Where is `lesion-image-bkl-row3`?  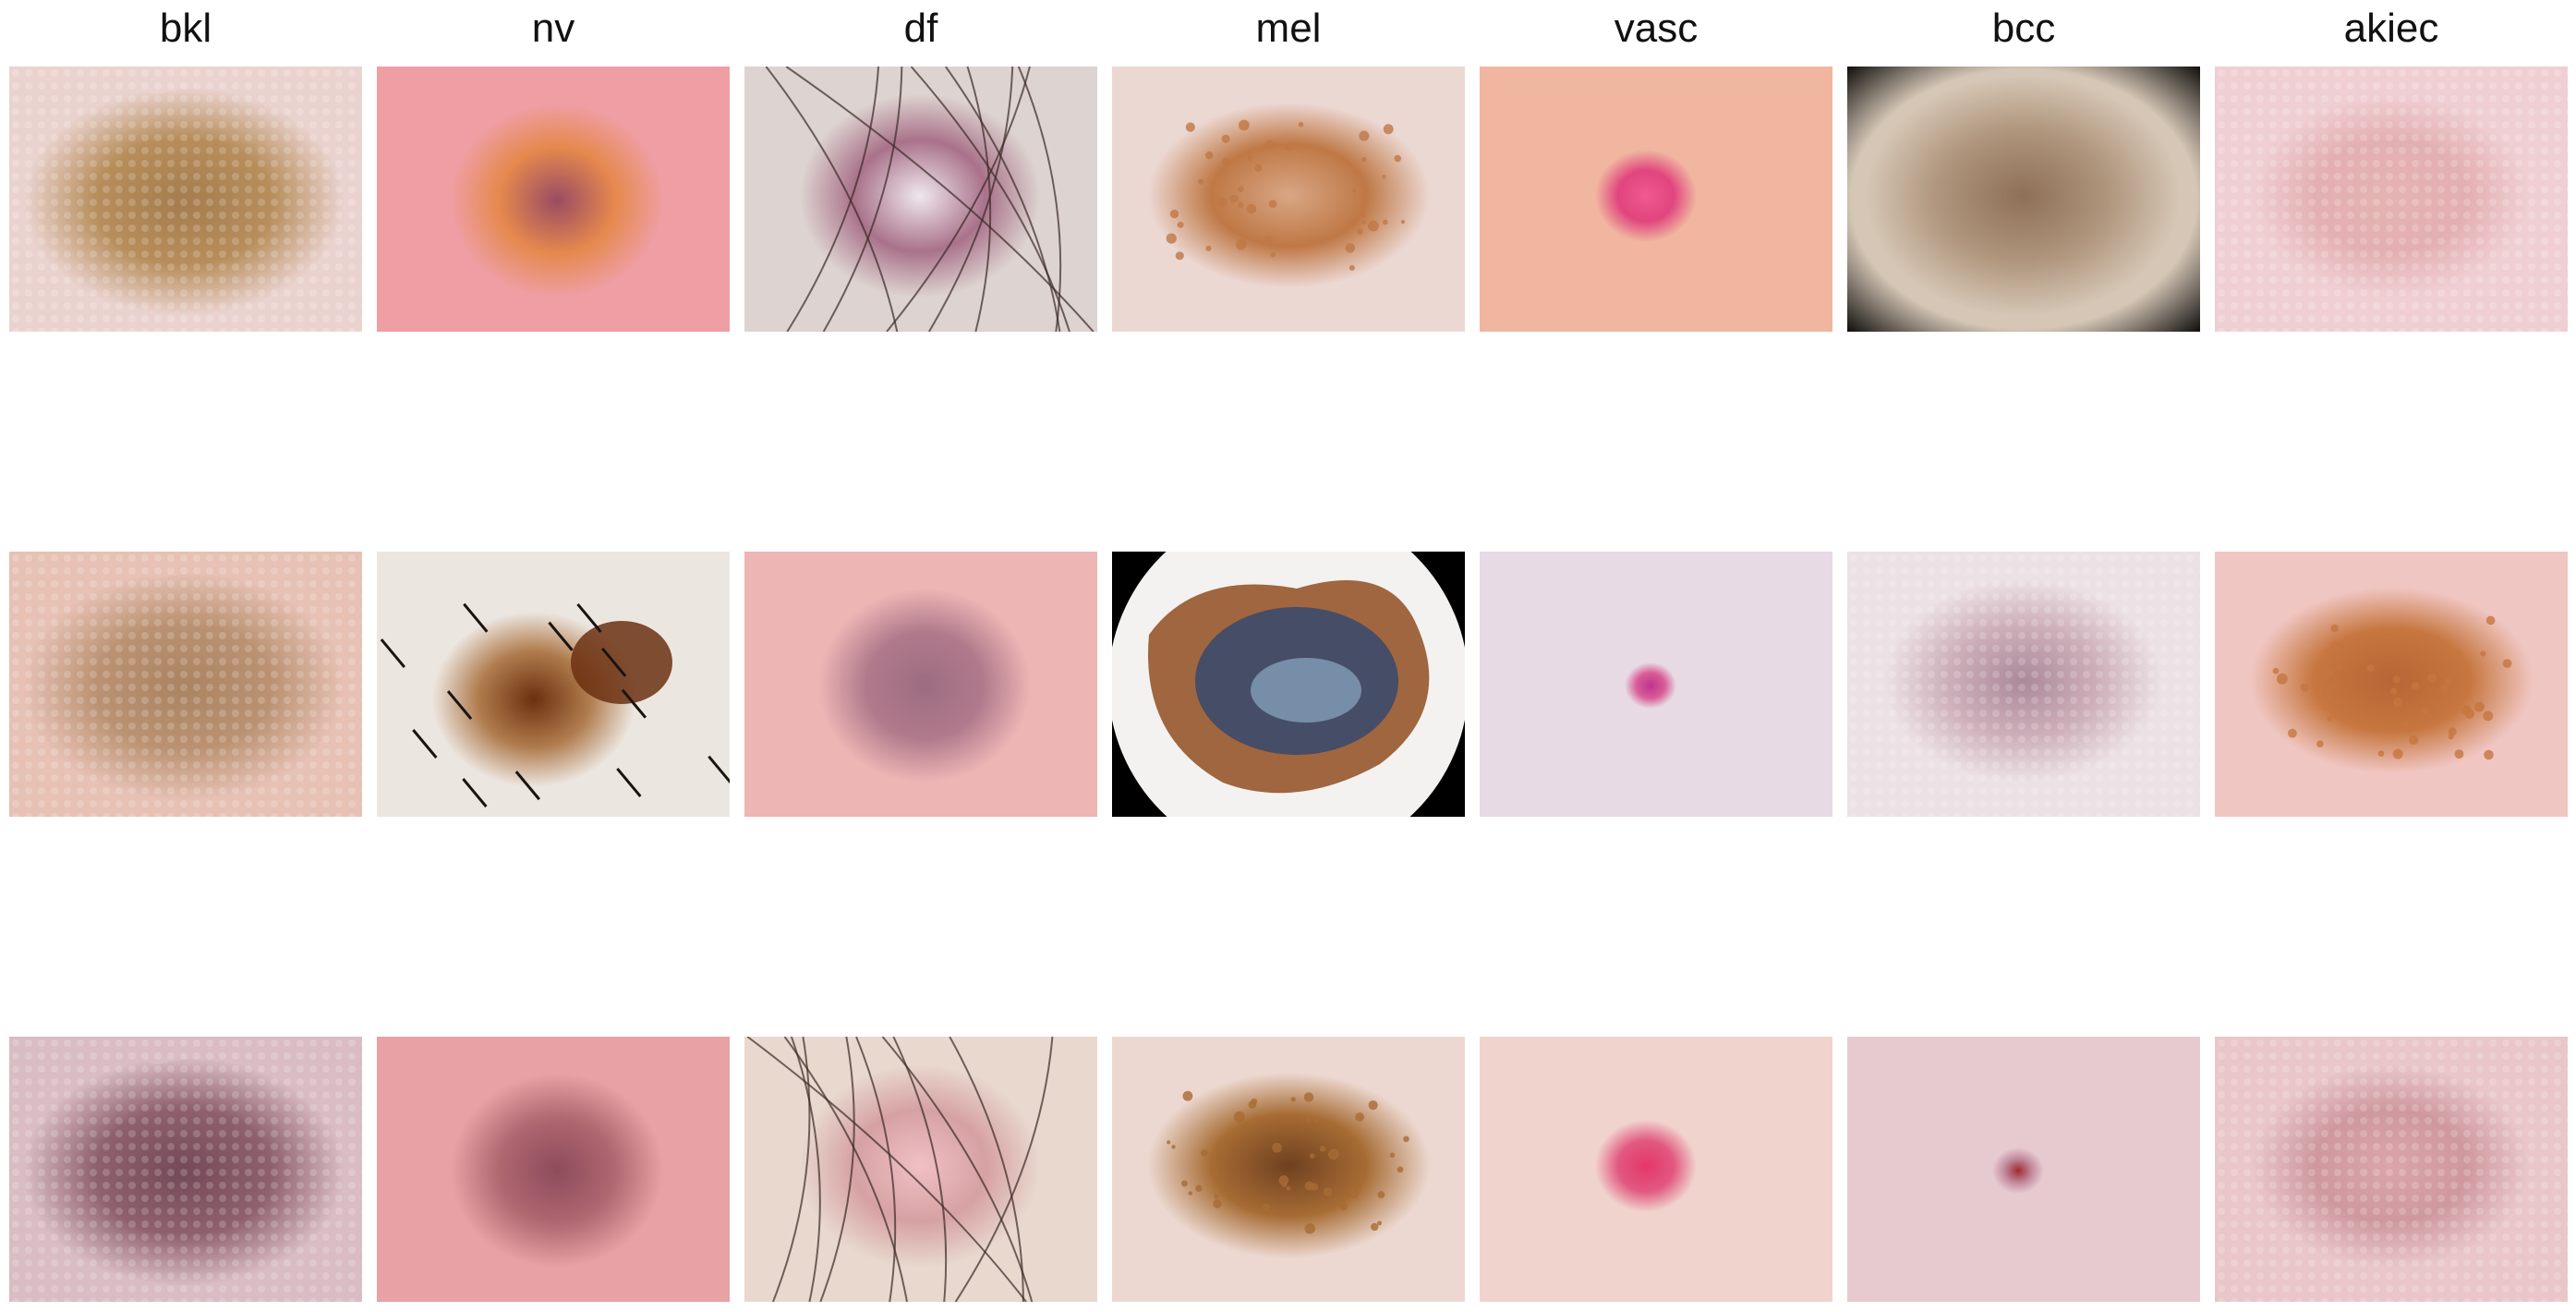 lesion-image-bkl-row3 is located at coordinates (185, 1169).